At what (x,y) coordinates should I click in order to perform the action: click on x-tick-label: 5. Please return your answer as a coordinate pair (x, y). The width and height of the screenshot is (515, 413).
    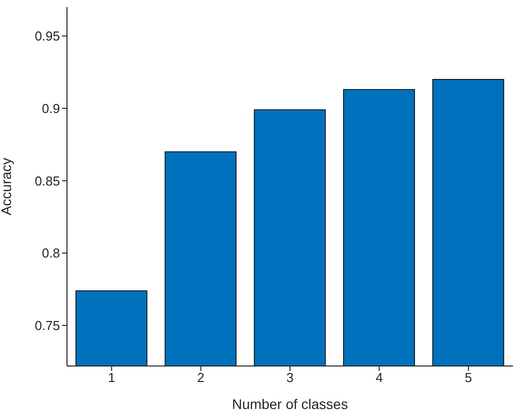
    Looking at the image, I should click on (468, 378).